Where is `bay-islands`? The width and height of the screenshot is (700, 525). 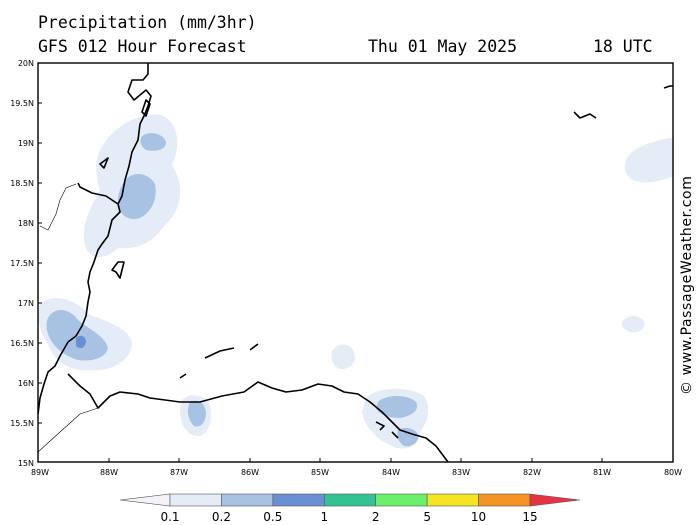 bay-islands is located at coordinates (219, 361).